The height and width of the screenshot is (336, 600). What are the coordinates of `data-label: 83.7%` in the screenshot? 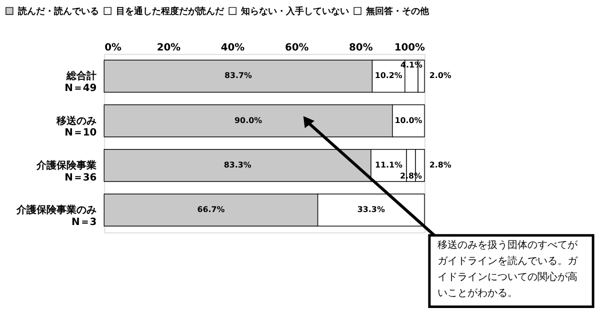 It's located at (238, 75).